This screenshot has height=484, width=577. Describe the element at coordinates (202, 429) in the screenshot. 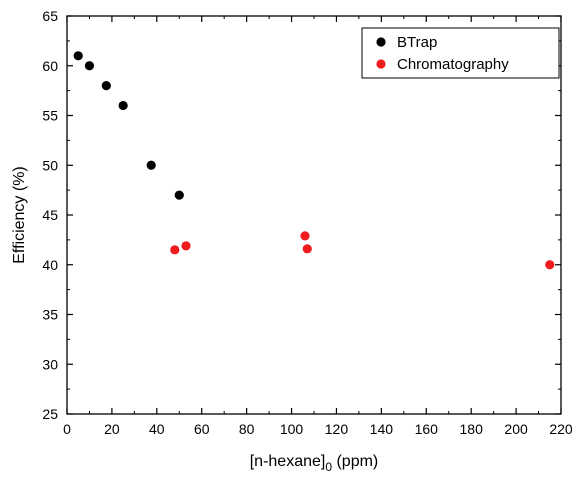

I see `x-tick-label: 60` at that location.